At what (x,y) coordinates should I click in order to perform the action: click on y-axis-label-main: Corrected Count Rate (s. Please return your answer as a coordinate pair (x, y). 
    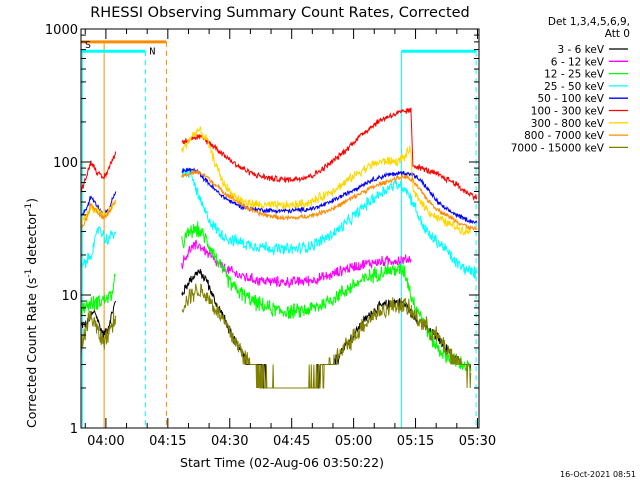
    Looking at the image, I should click on (31, 353).